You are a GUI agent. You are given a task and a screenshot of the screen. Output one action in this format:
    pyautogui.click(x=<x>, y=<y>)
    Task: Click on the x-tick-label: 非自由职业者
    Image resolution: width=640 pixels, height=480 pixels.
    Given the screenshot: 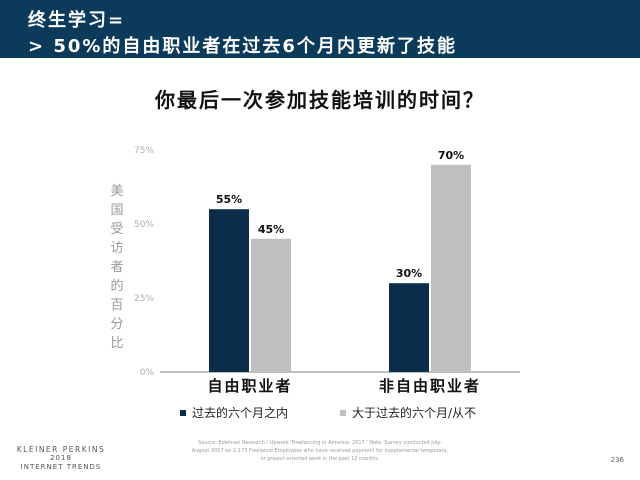 What is the action you would take?
    pyautogui.click(x=430, y=386)
    